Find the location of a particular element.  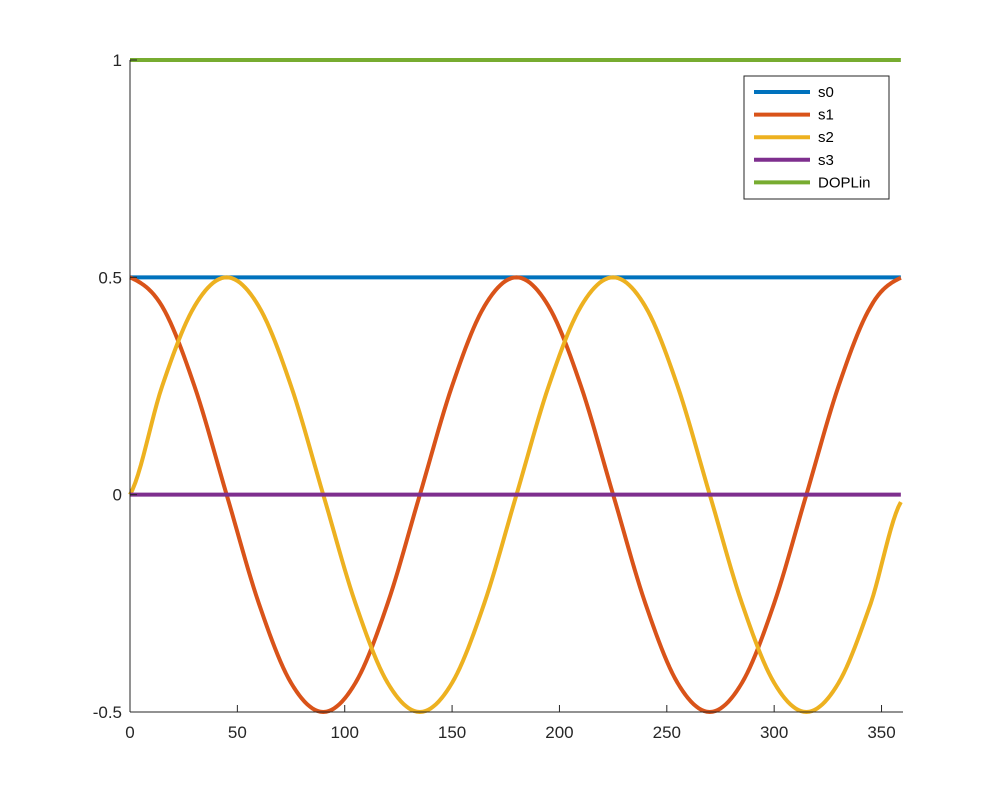

x-tick-label: 0 is located at coordinates (129, 732).